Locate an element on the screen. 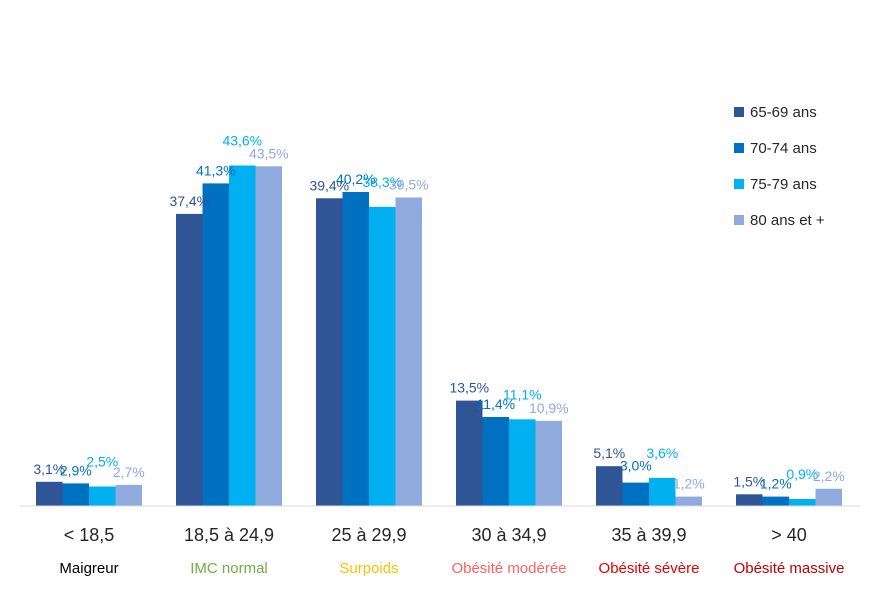  legend-label-1: 65-69 ans is located at coordinates (783, 112).